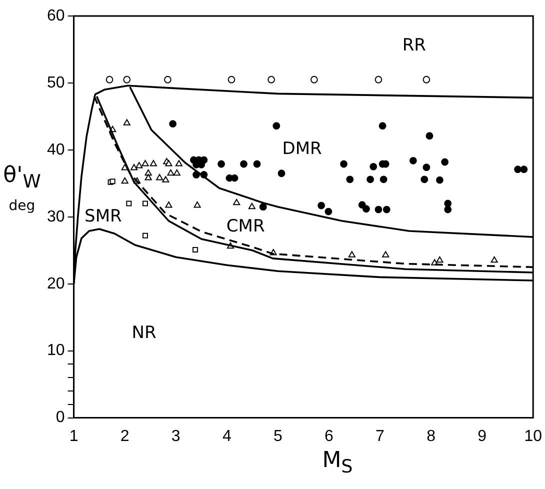 The image size is (545, 489). I want to click on annotation: CMR, so click(245, 226).